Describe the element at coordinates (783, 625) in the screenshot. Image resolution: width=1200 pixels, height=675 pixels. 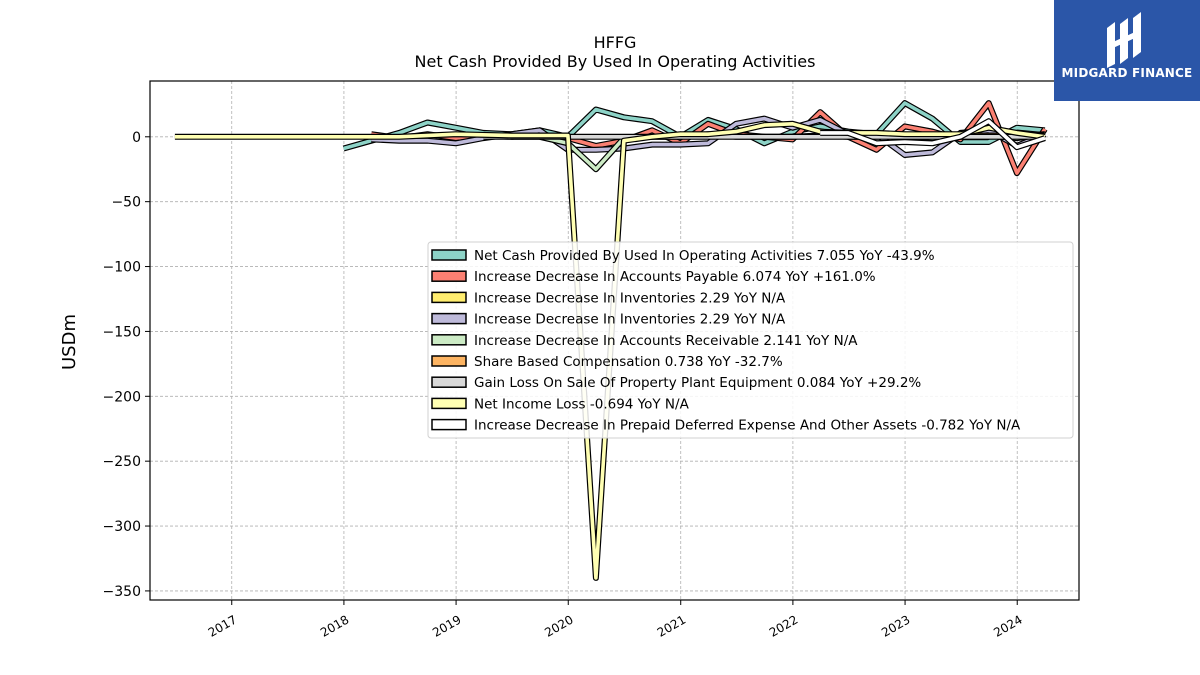
I see `x-tick-label: 2022` at that location.